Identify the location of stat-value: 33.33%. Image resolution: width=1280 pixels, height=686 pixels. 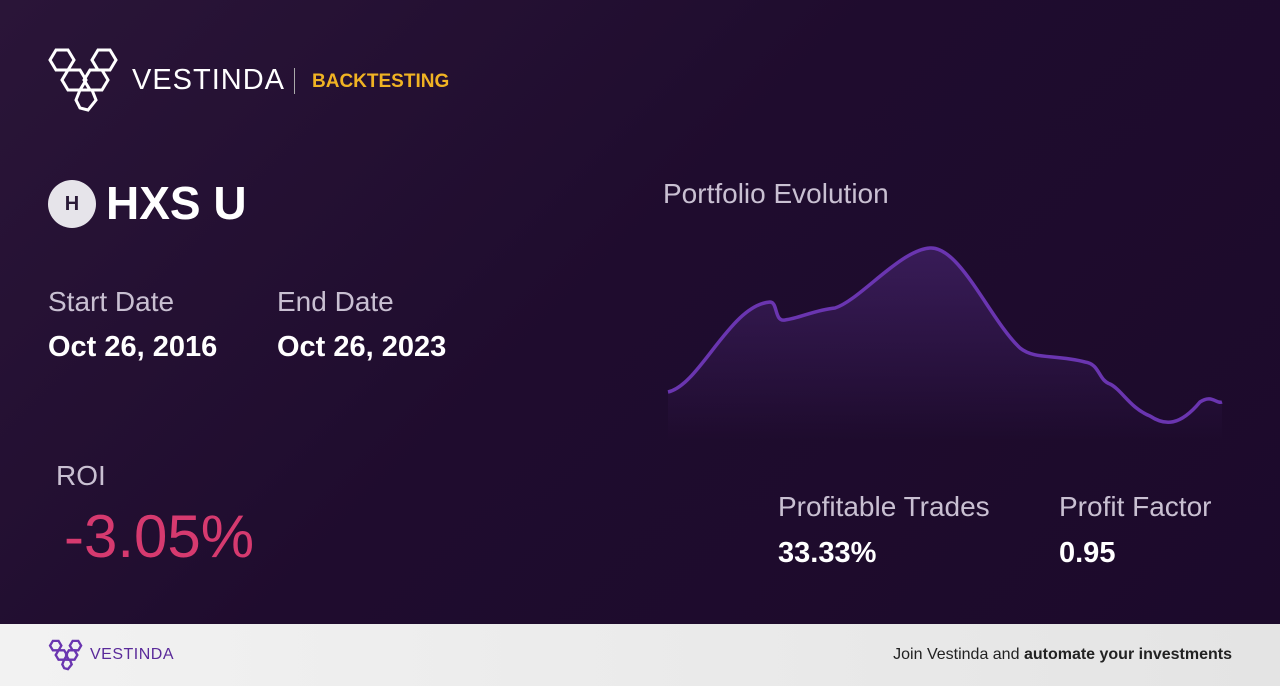
(827, 553).